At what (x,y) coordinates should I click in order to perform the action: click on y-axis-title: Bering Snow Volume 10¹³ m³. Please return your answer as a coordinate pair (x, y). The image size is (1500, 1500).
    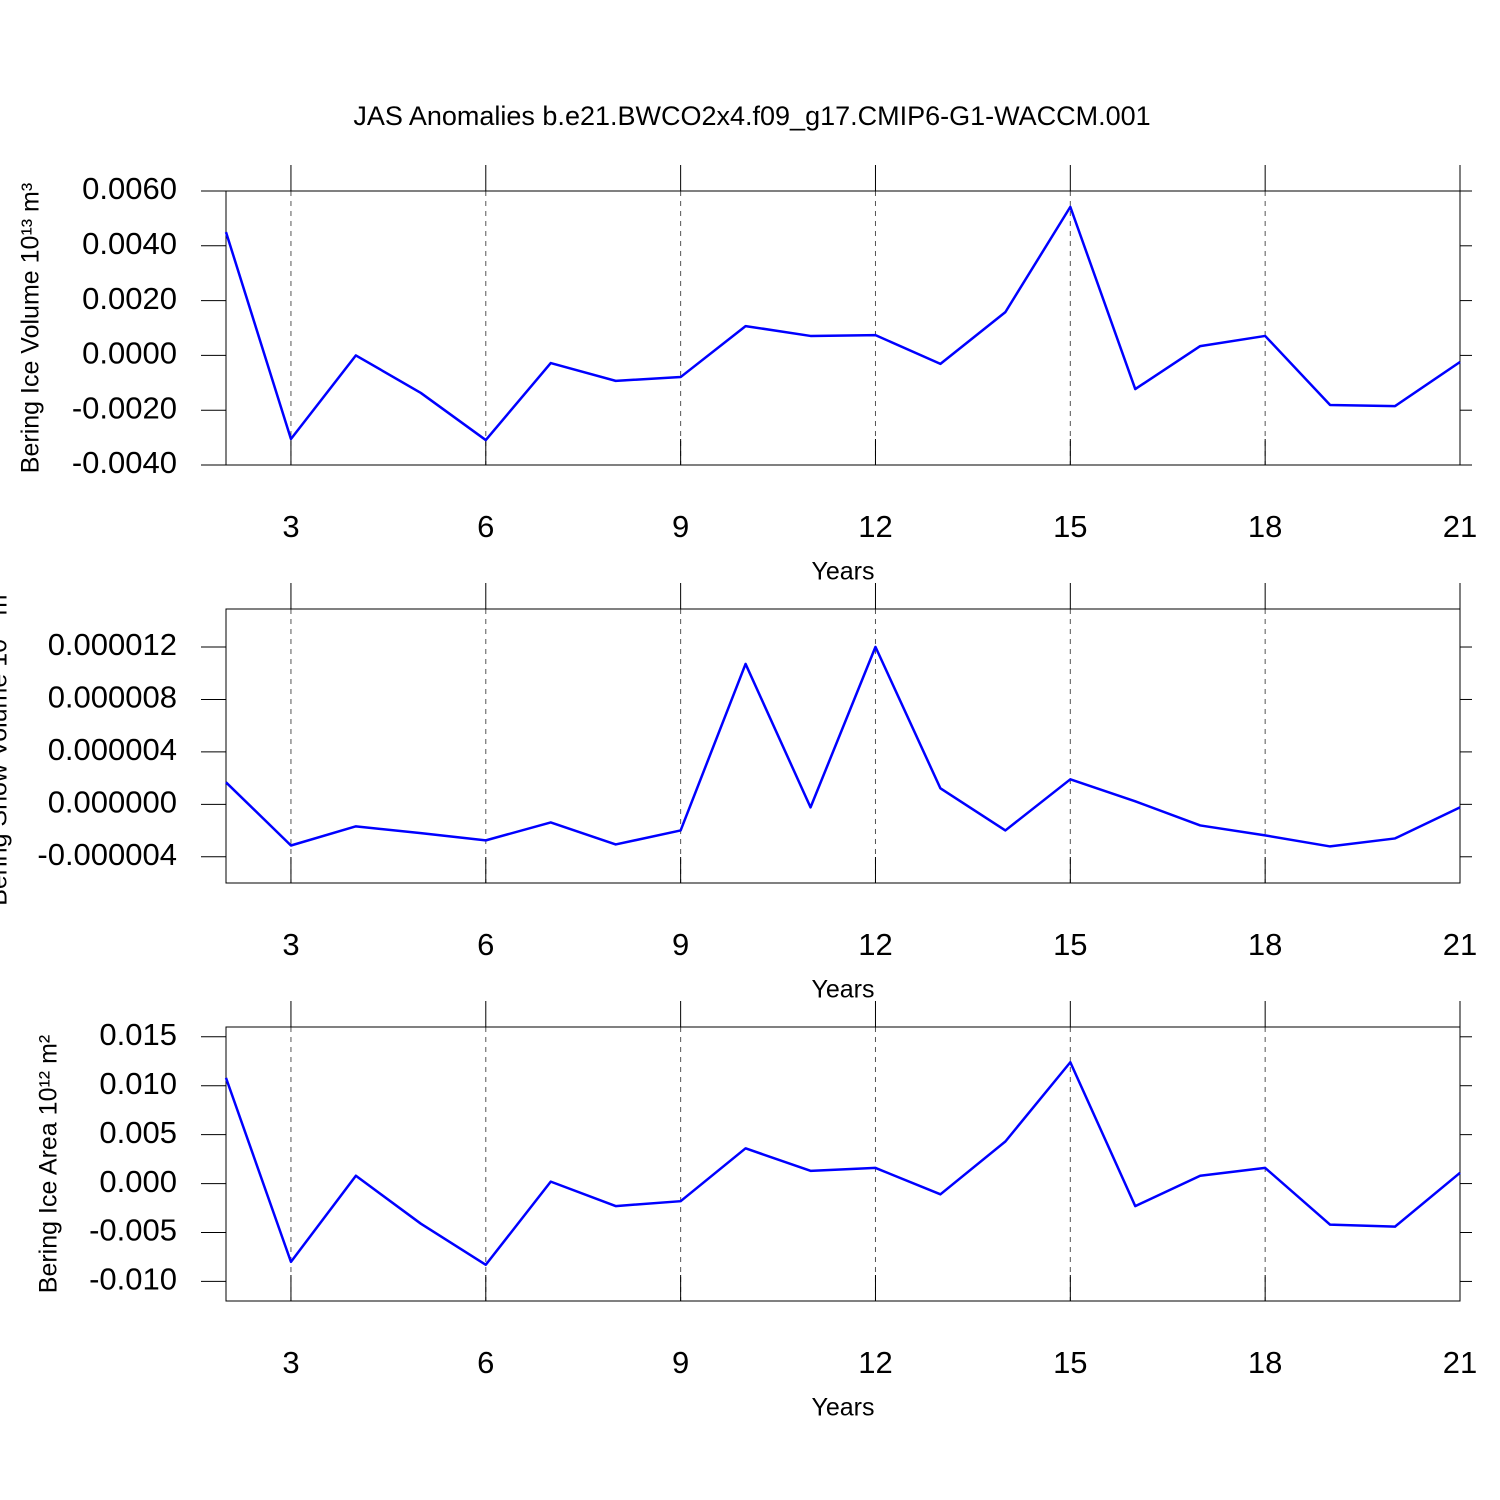
    Looking at the image, I should click on (6, 746).